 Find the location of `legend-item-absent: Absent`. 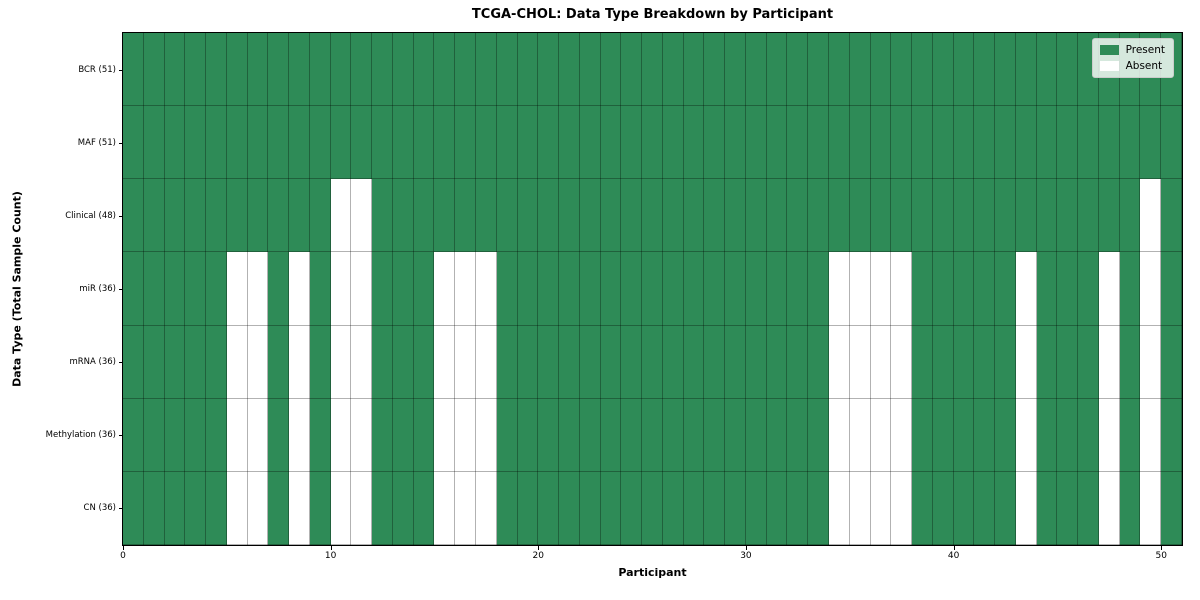

legend-item-absent: Absent is located at coordinates (1132, 66).